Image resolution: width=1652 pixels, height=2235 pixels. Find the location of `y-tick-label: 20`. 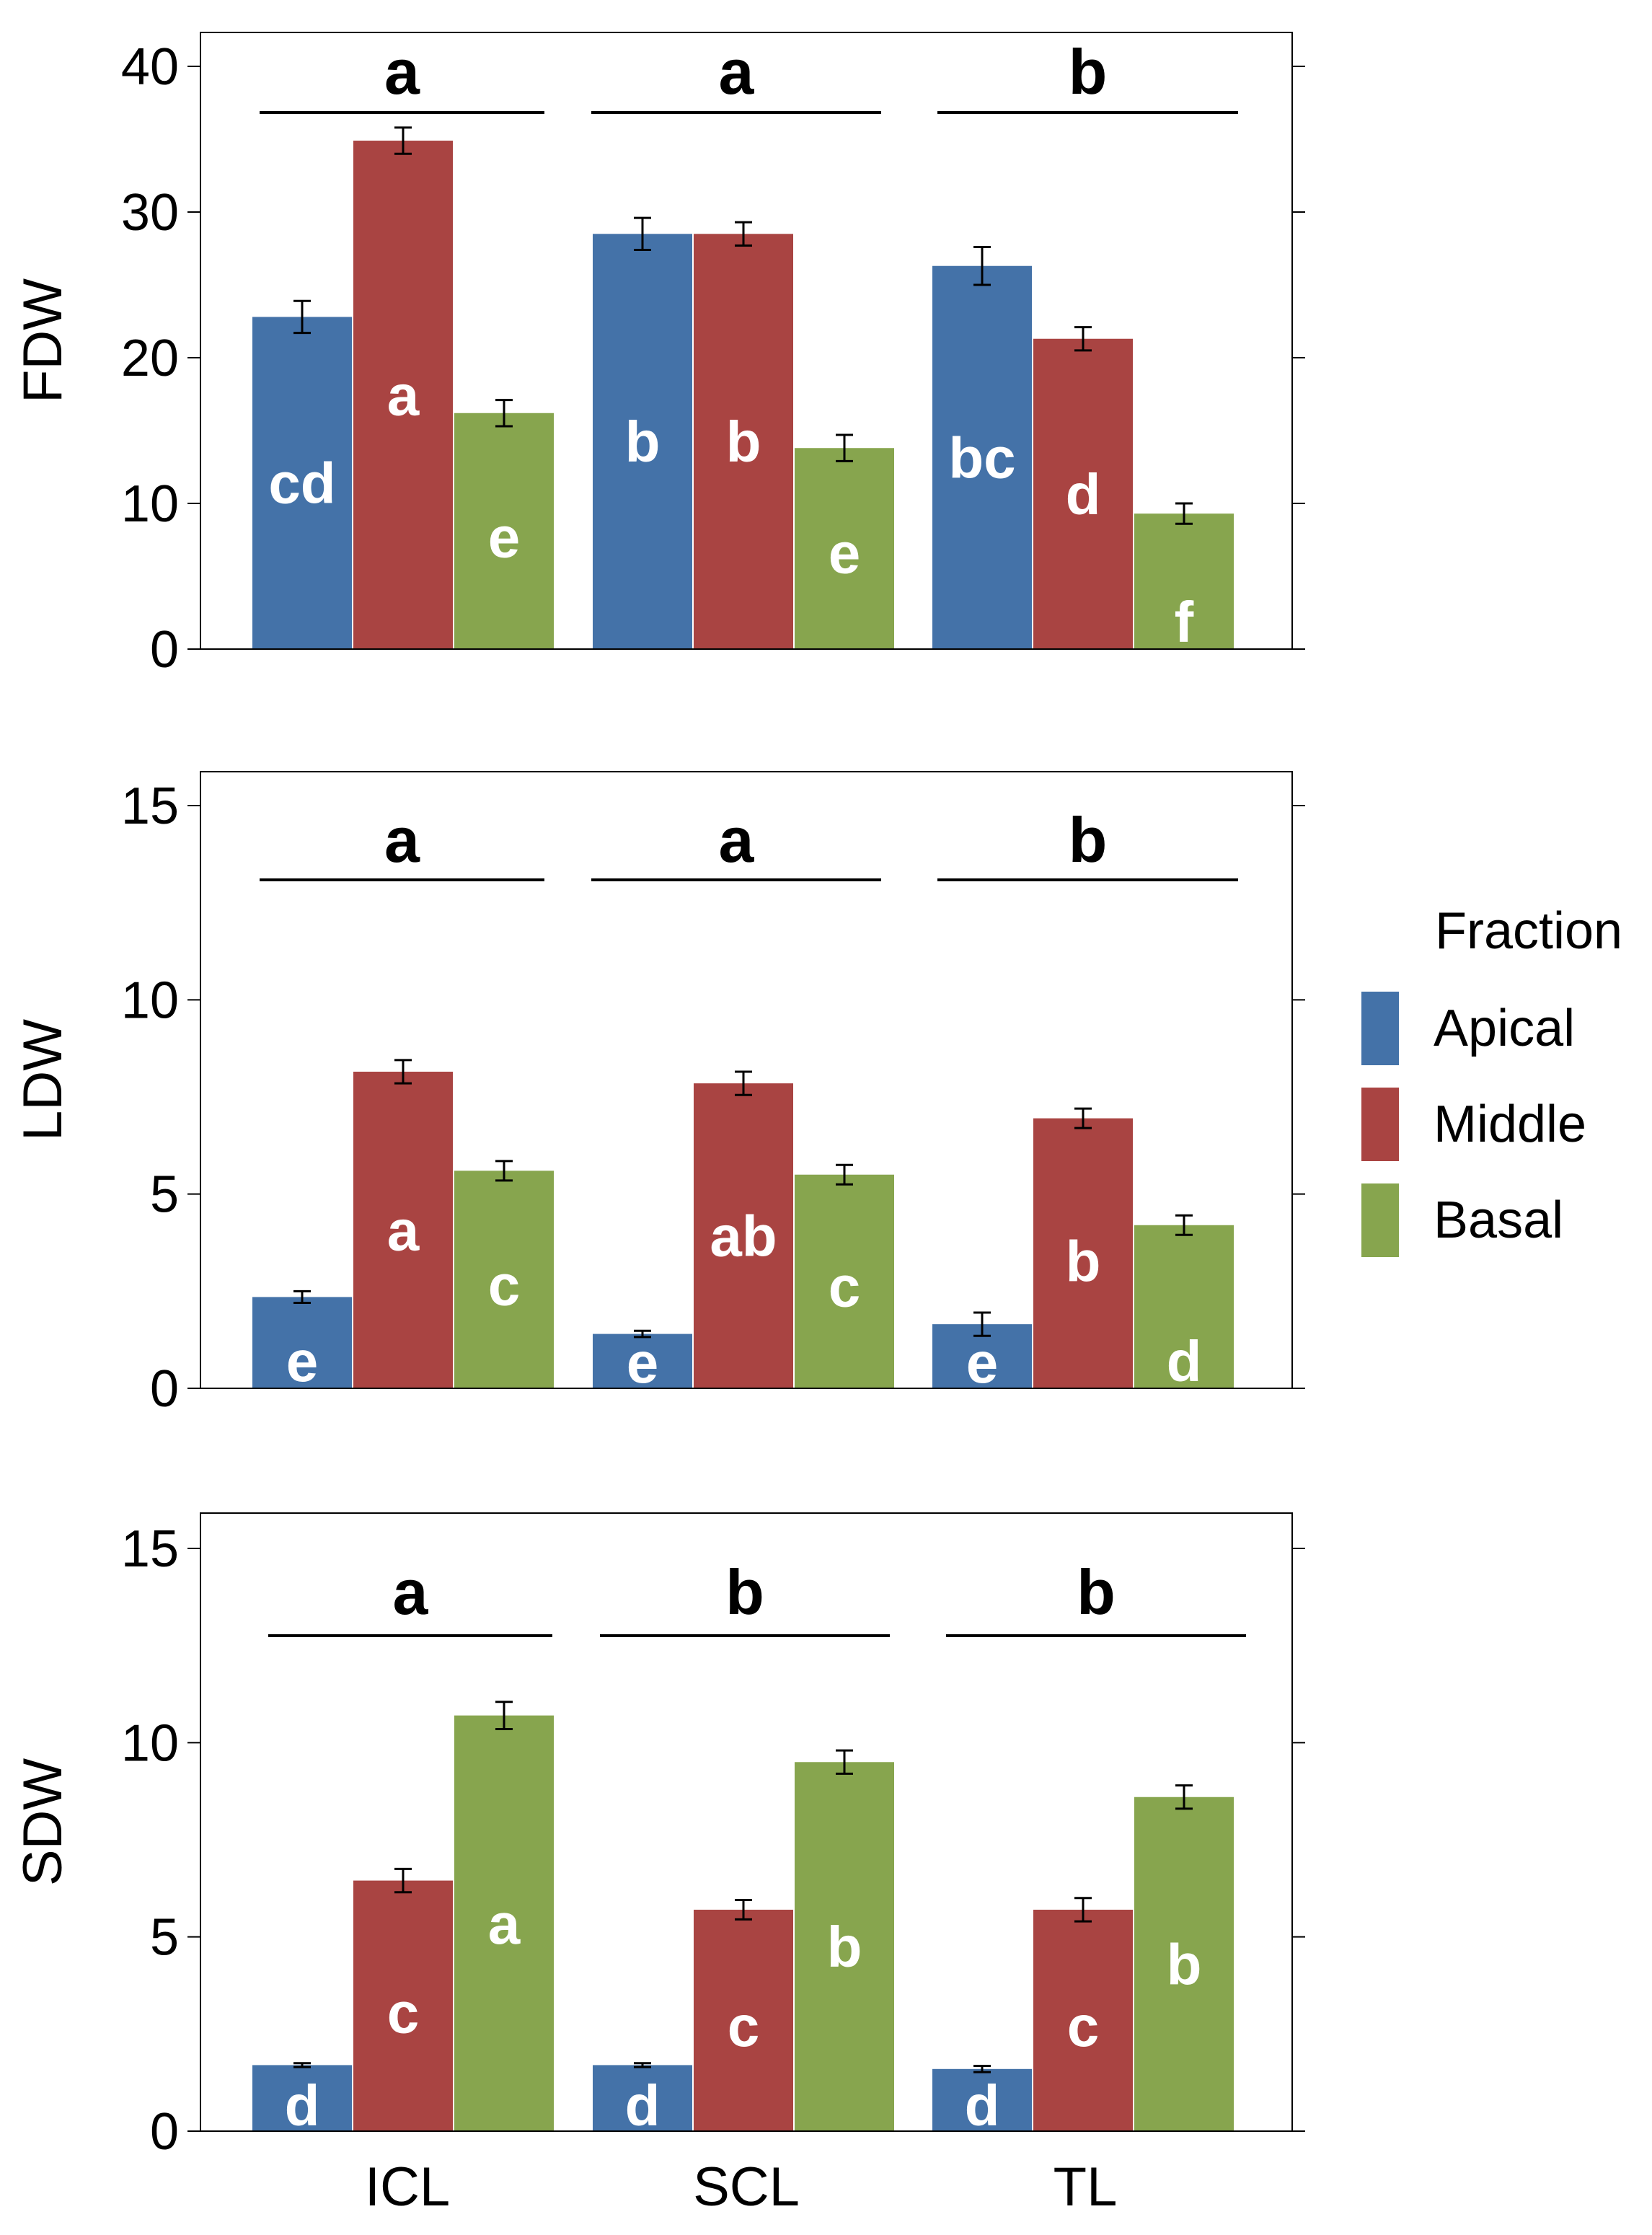

y-tick-label: 20 is located at coordinates (150, 358).